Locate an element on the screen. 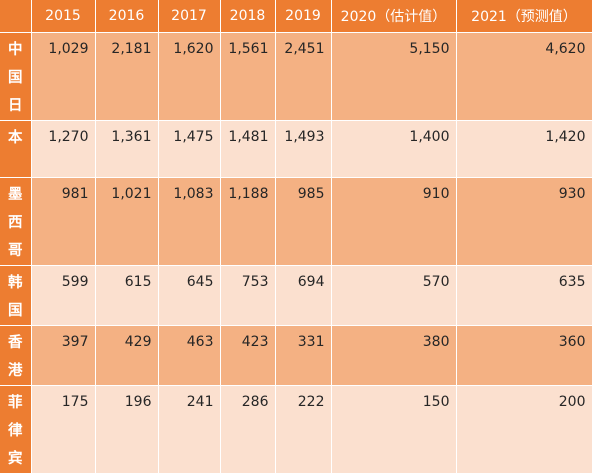 The height and width of the screenshot is (474, 592). row-label: 墨西哥 is located at coordinates (16, 221).